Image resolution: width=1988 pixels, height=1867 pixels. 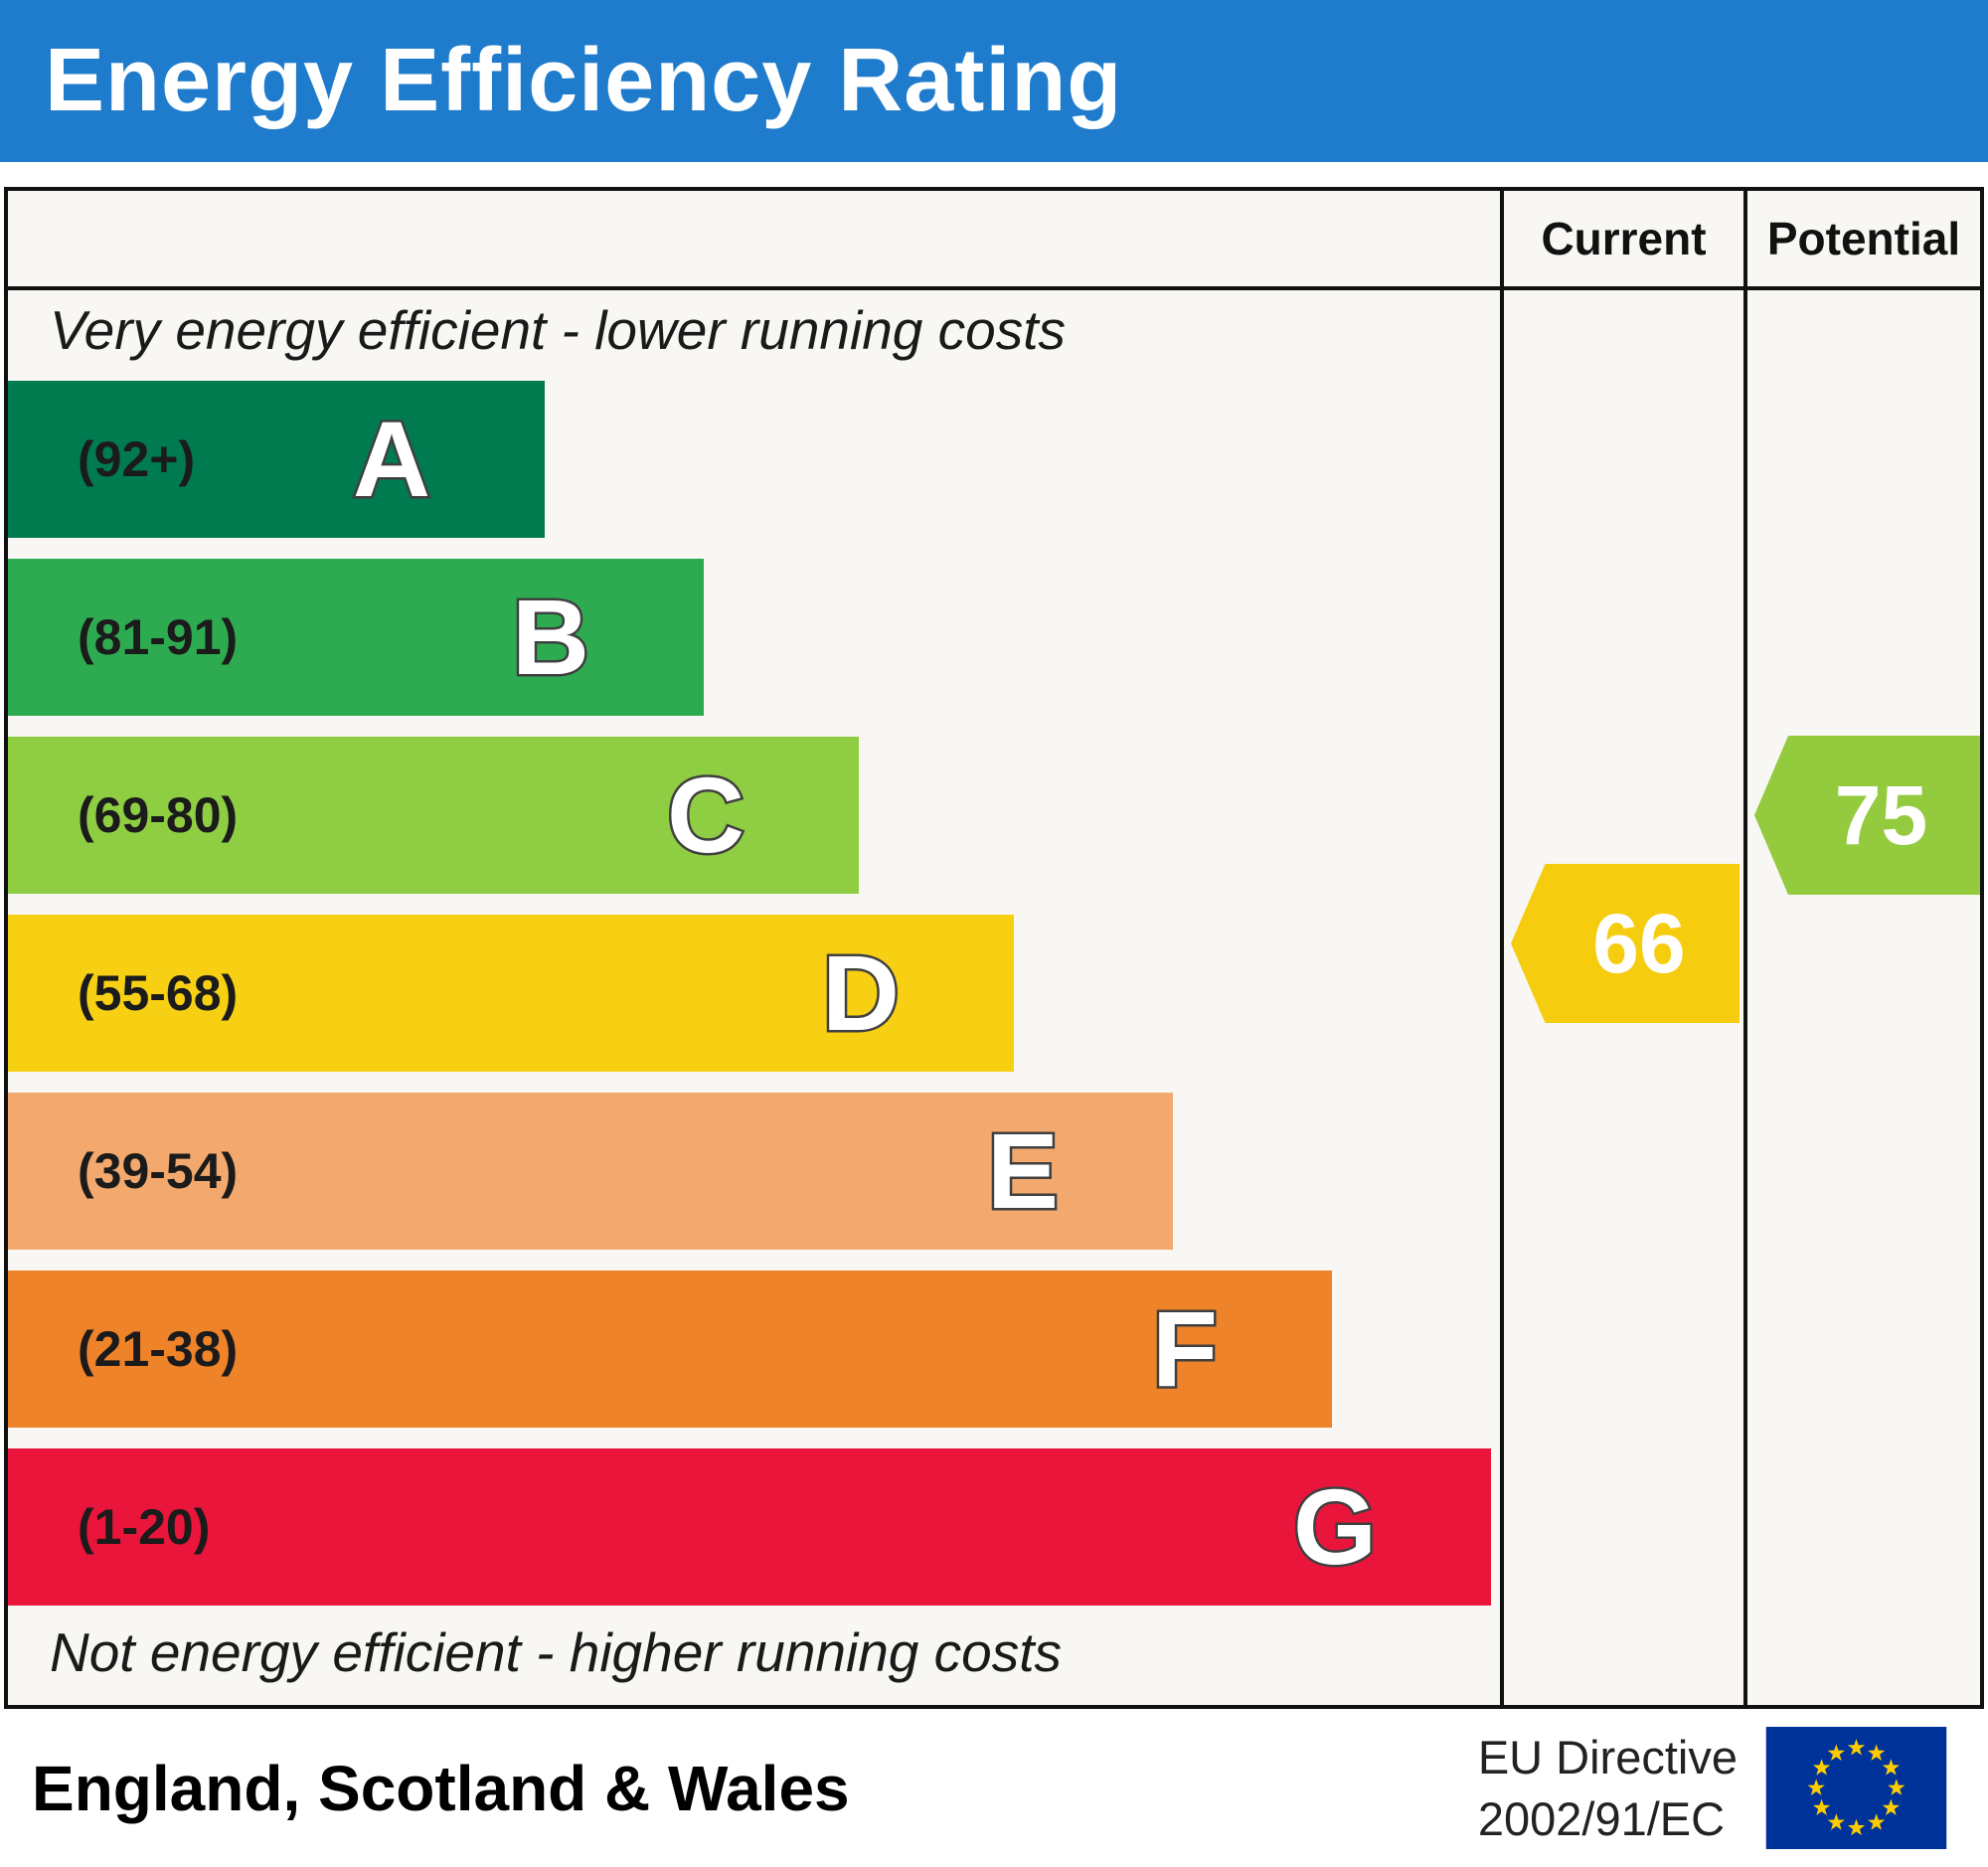 What do you see at coordinates (276, 459) in the screenshot?
I see `band-a: (92+) A` at bounding box center [276, 459].